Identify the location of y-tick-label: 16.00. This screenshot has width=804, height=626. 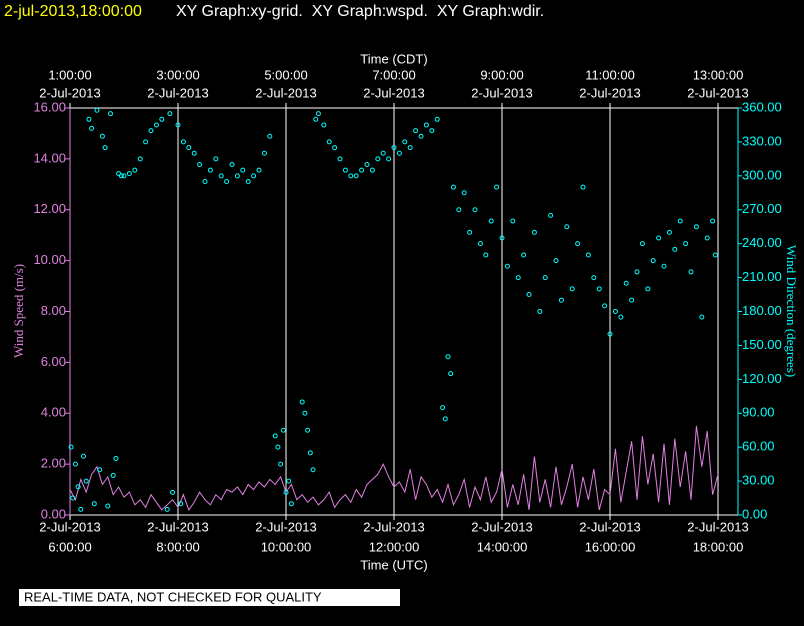
(49, 106).